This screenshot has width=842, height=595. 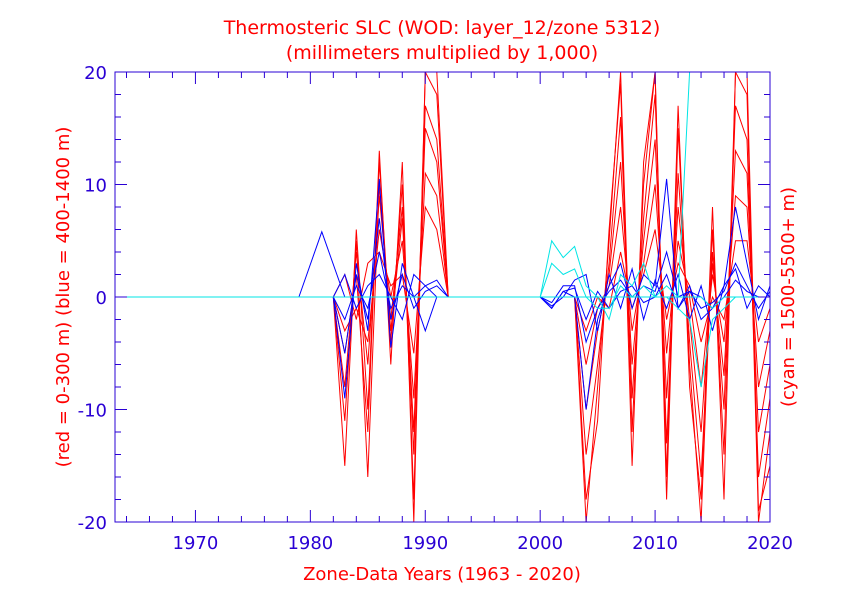 What do you see at coordinates (788, 297) in the screenshot?
I see `y-axis-label-right: (cyan = 1500-5500+ m)` at bounding box center [788, 297].